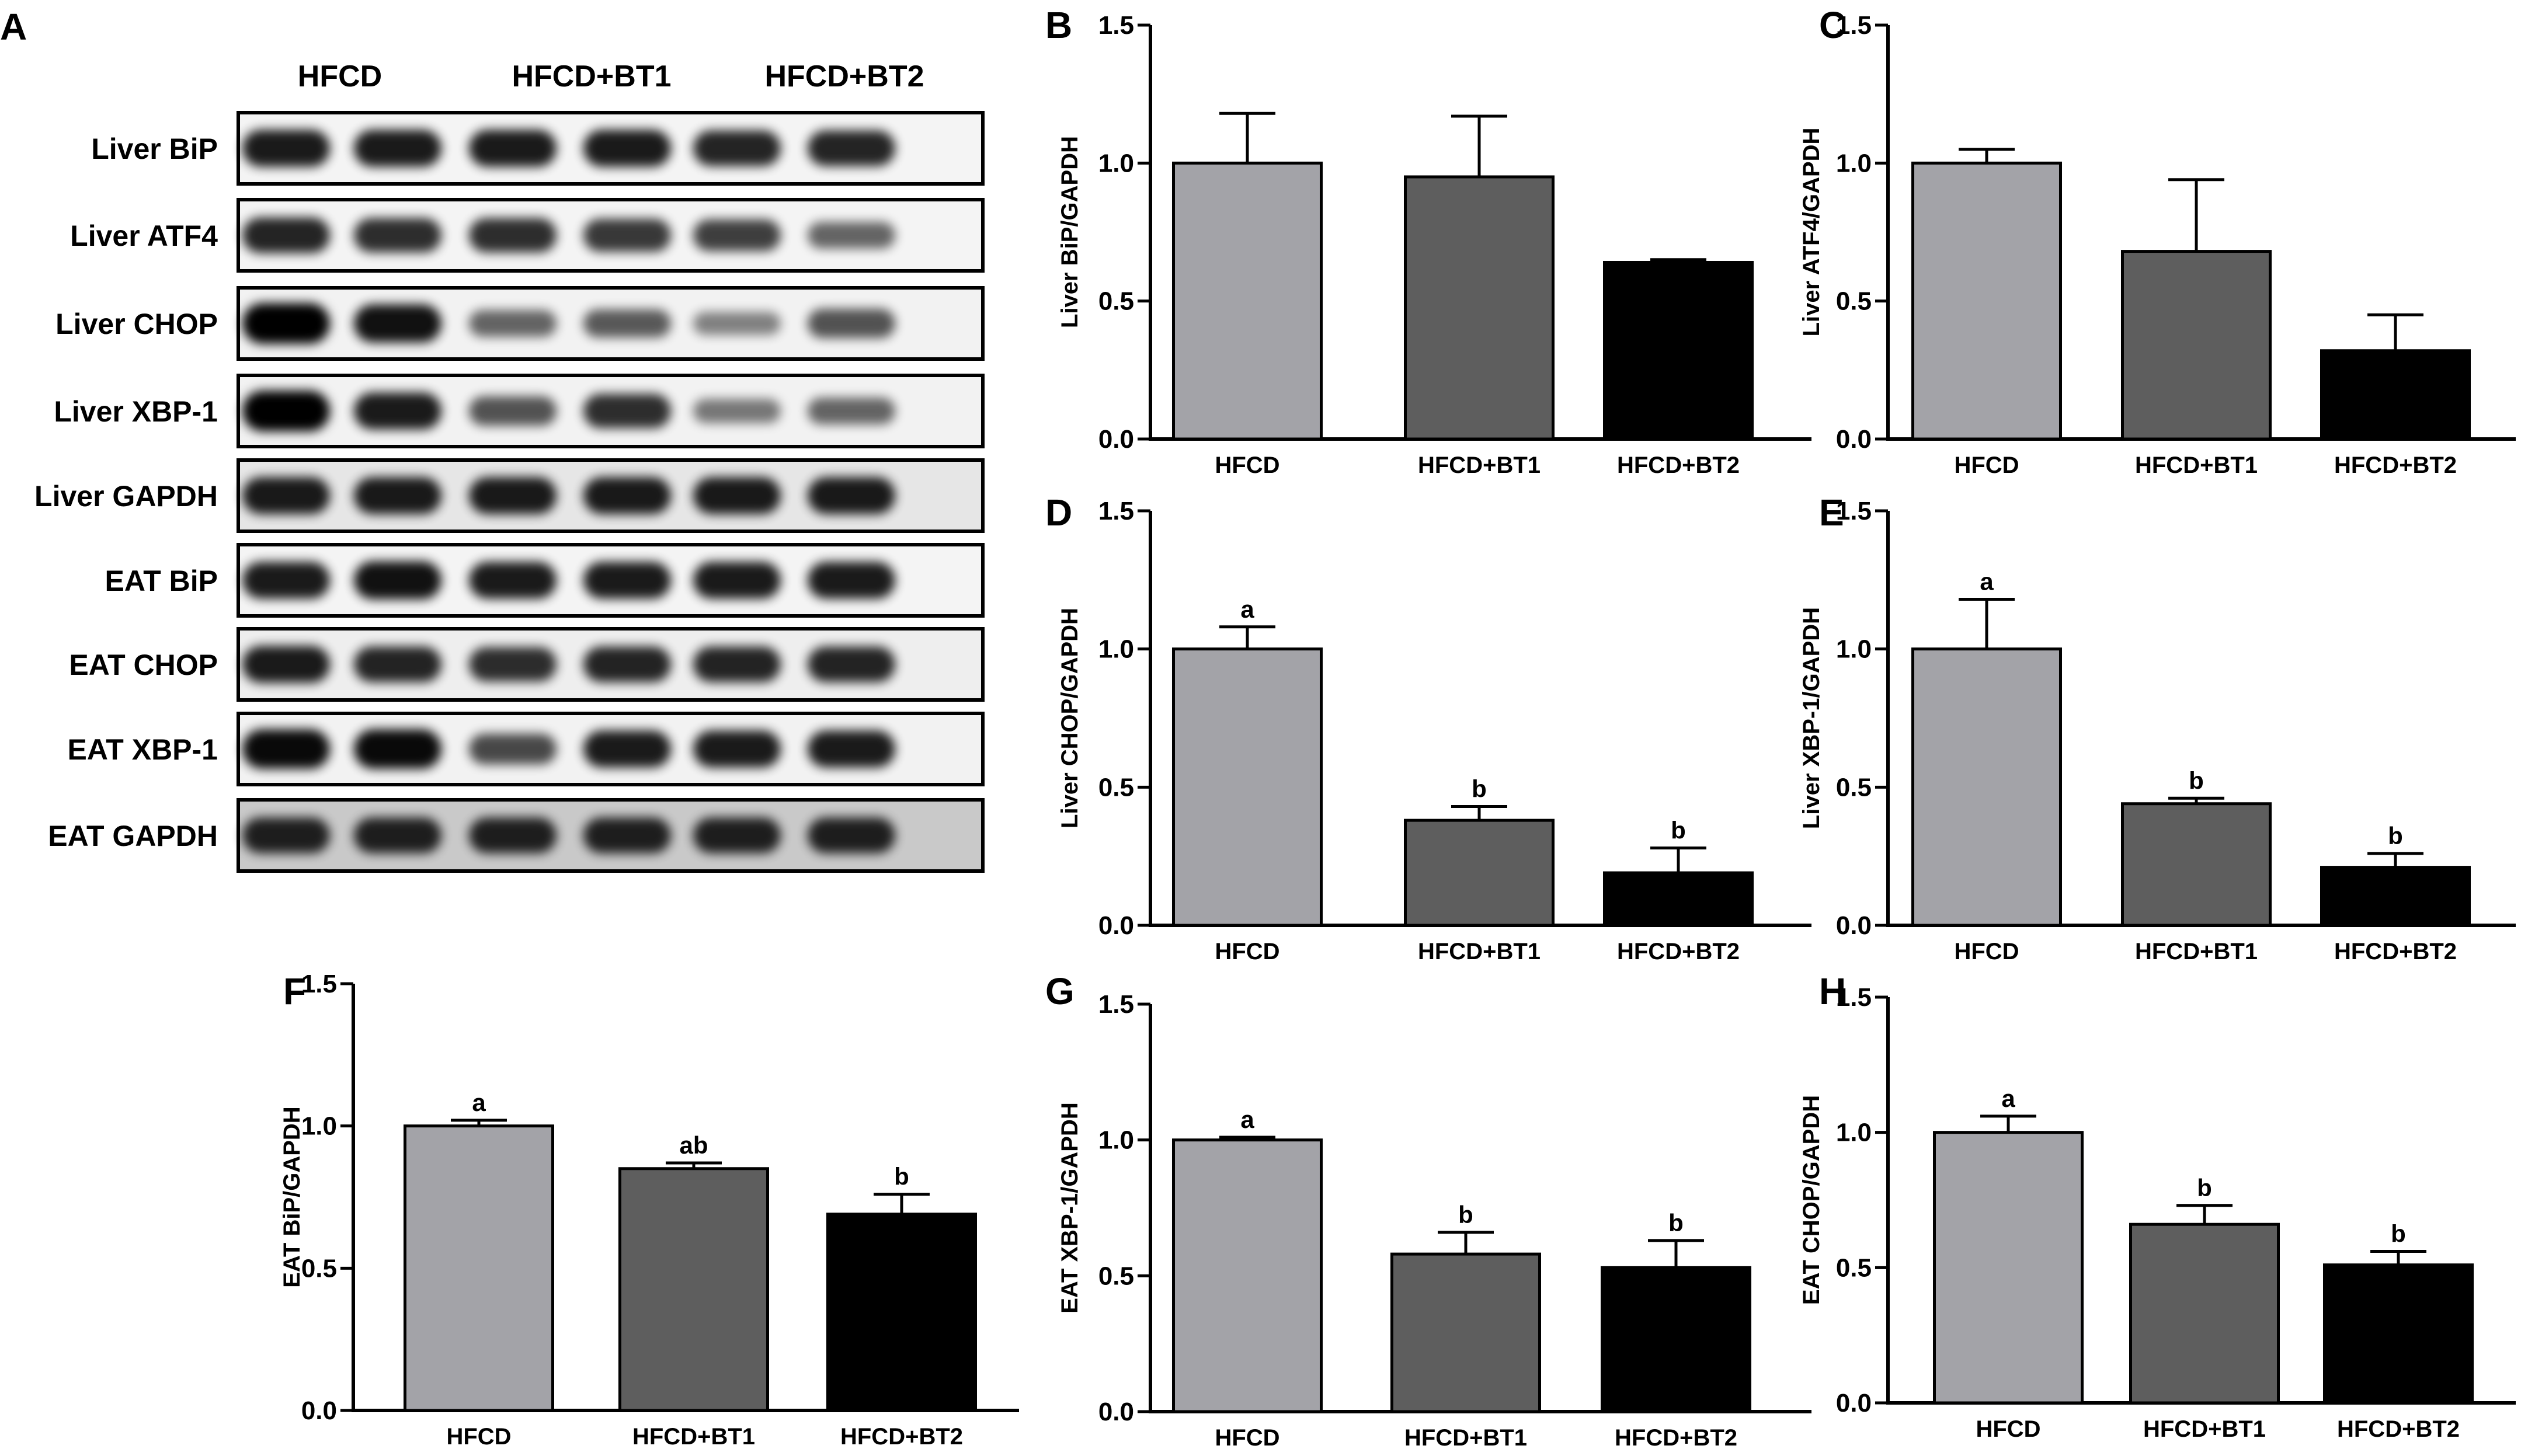 The width and height of the screenshot is (2521, 1456). Describe the element at coordinates (1058, 25) in the screenshot. I see `panel-letter: B` at that location.